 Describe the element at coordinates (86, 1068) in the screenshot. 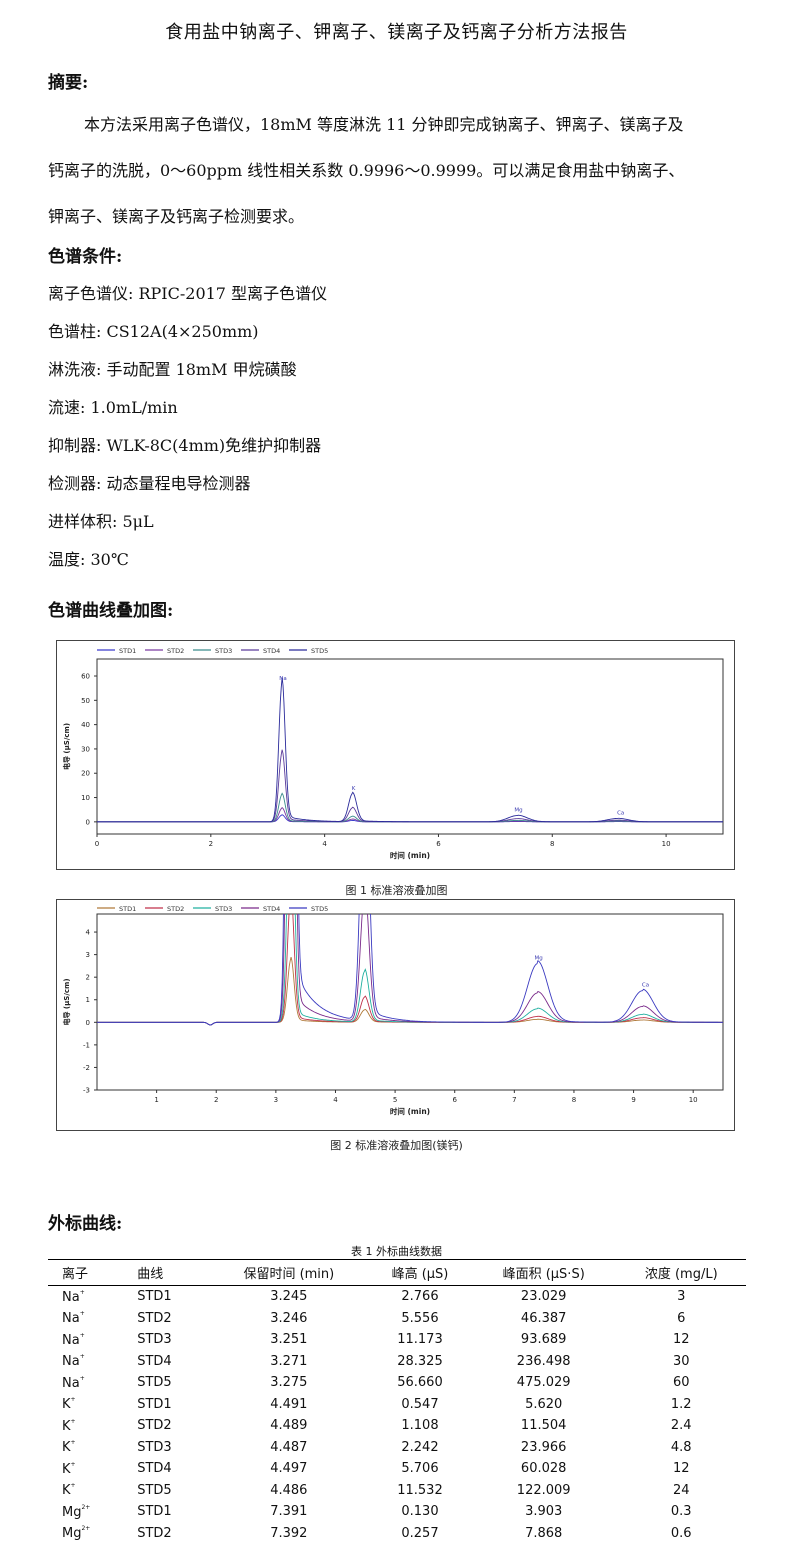

I see `y-tick-label: -2` at that location.